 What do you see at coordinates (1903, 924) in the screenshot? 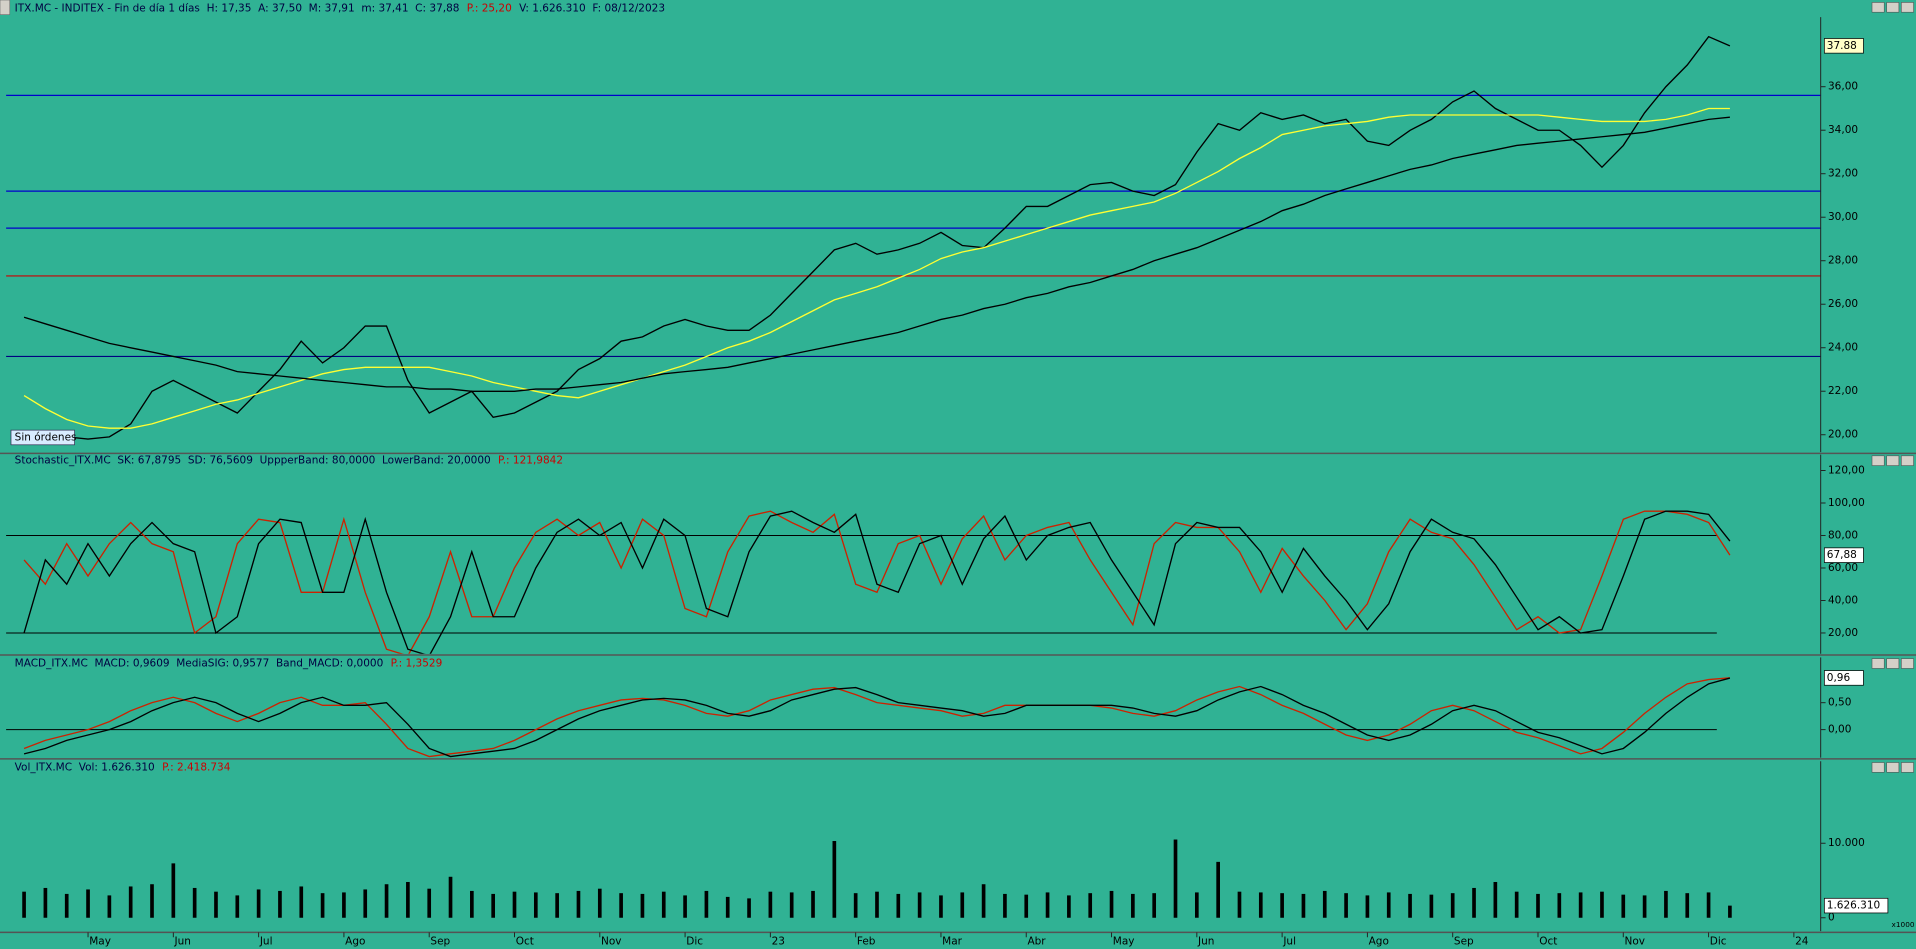
I see `unit-label: x1000` at bounding box center [1903, 924].